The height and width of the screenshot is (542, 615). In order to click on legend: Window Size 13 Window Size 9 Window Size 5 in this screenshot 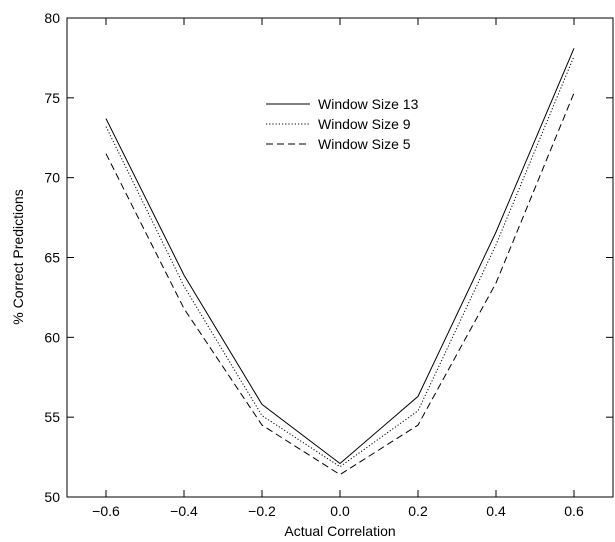, I will do `click(342, 124)`.